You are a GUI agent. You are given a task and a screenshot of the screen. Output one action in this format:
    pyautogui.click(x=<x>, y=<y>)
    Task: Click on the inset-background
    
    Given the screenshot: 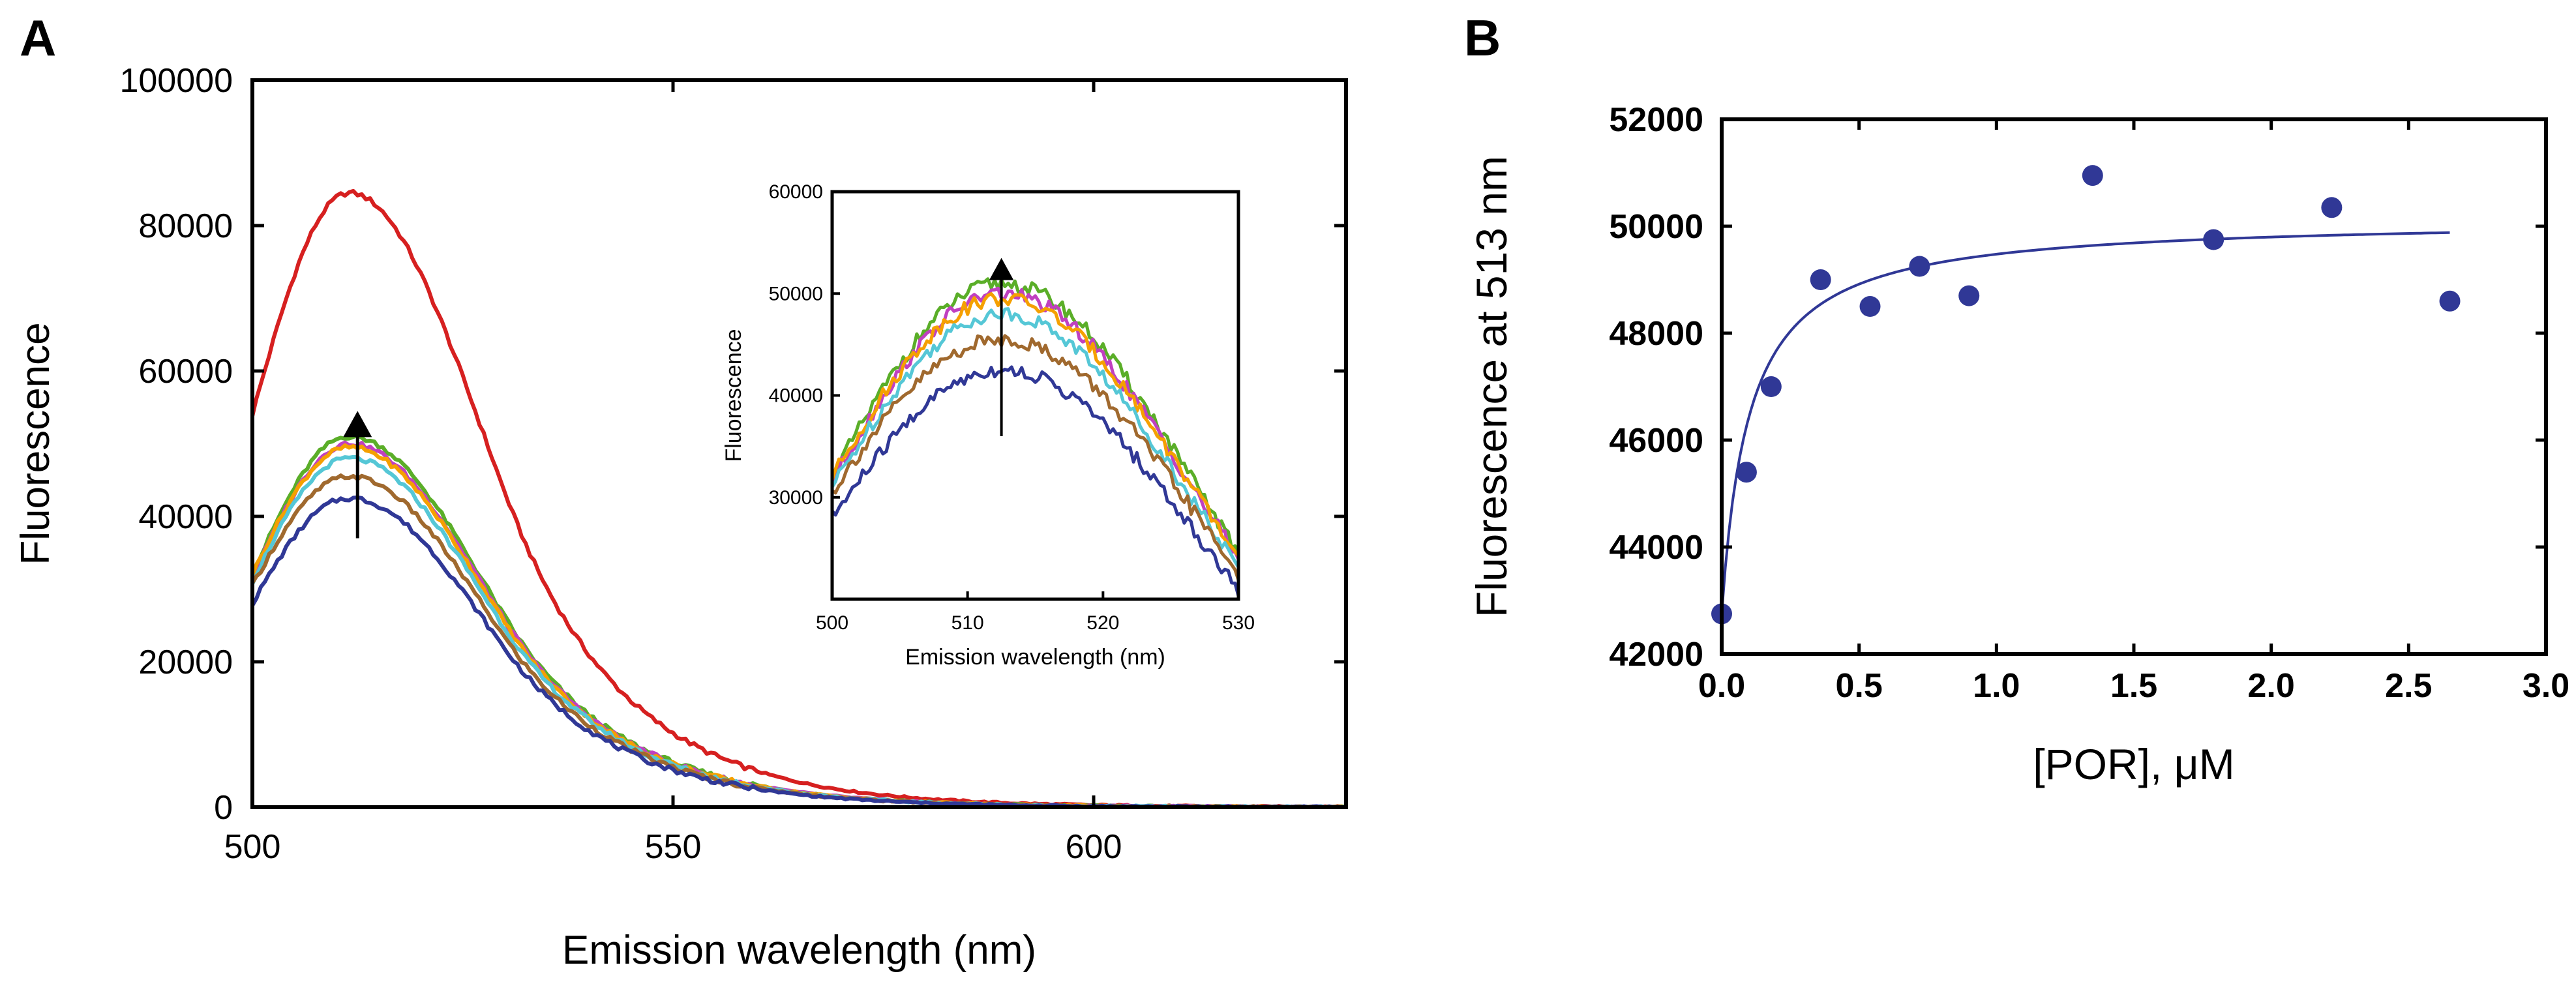 What is the action you would take?
    pyautogui.click(x=993, y=428)
    